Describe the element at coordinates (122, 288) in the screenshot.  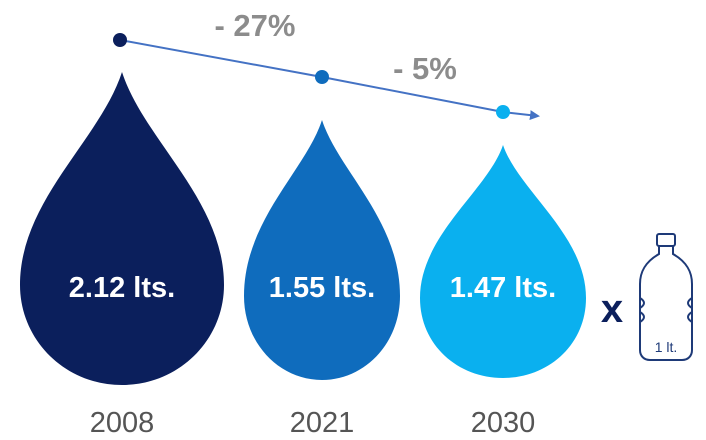
I see `drop-value-label: 2.12 lts.` at that location.